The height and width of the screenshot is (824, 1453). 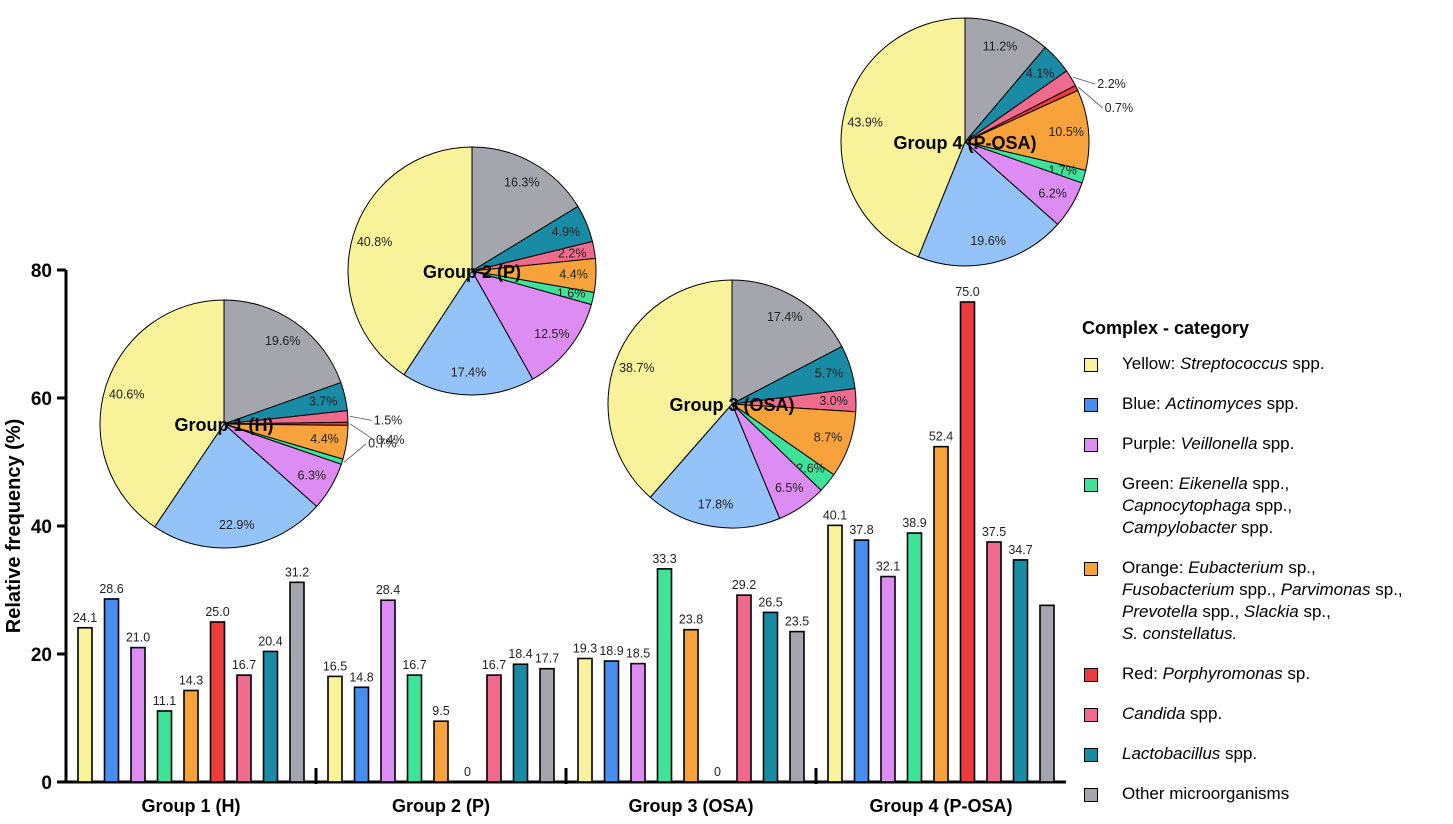 What do you see at coordinates (374, 242) in the screenshot?
I see `pie-slice-label: 40.8%` at bounding box center [374, 242].